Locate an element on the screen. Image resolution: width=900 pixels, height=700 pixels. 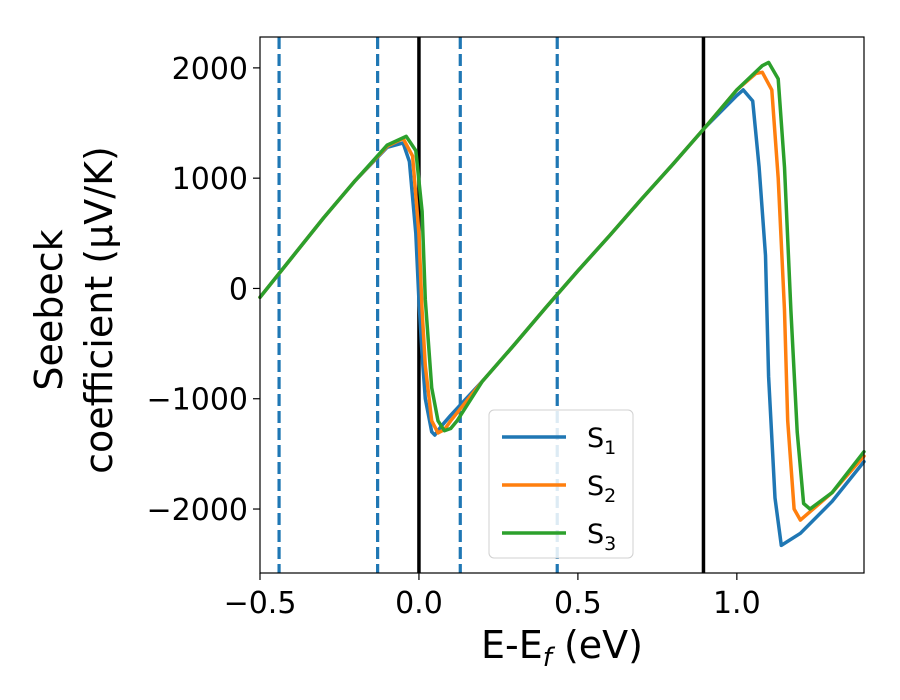
x-tick-label: −0.5 is located at coordinates (260, 603).